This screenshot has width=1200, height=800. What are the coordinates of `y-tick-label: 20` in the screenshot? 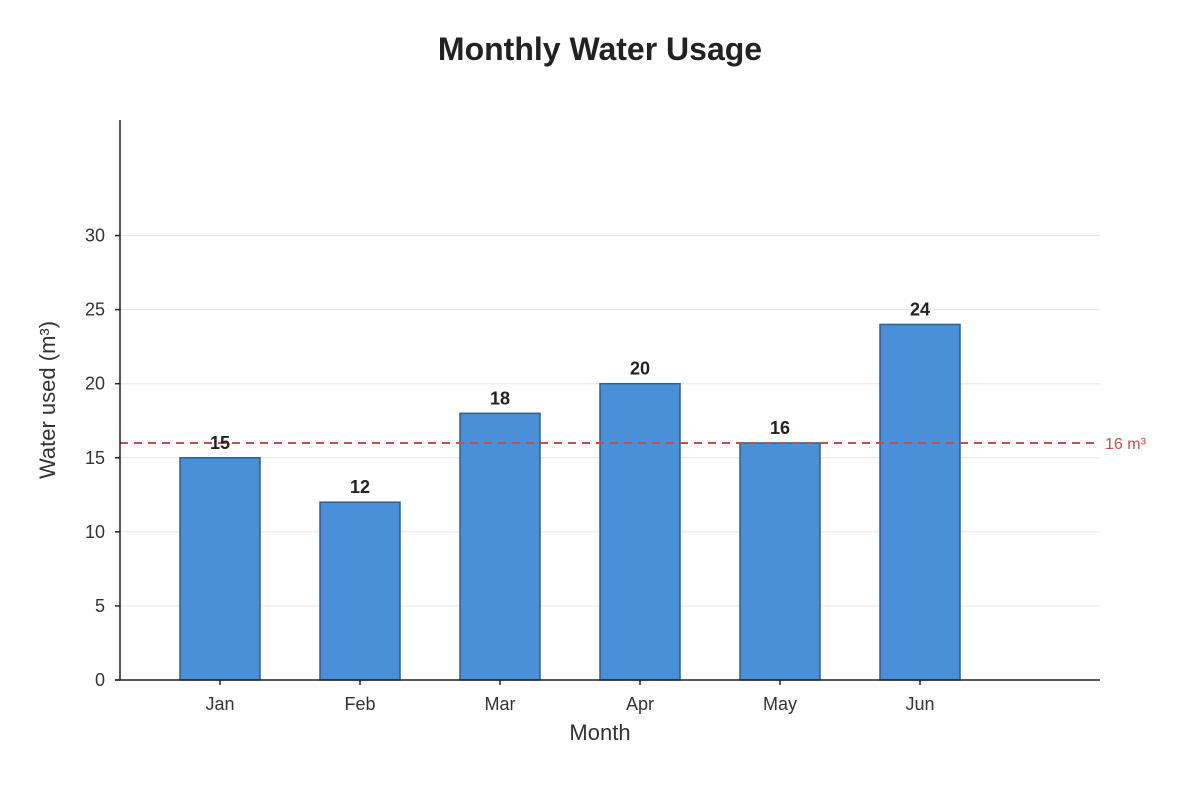 It's located at (95, 384).